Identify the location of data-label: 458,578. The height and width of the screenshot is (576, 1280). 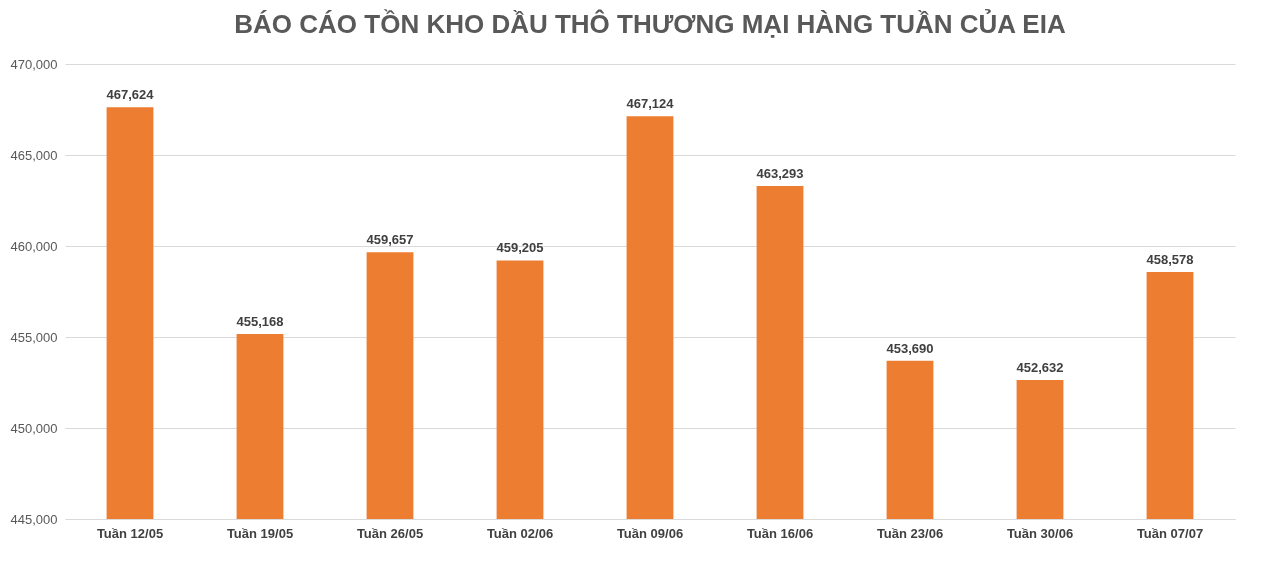
(1170, 259).